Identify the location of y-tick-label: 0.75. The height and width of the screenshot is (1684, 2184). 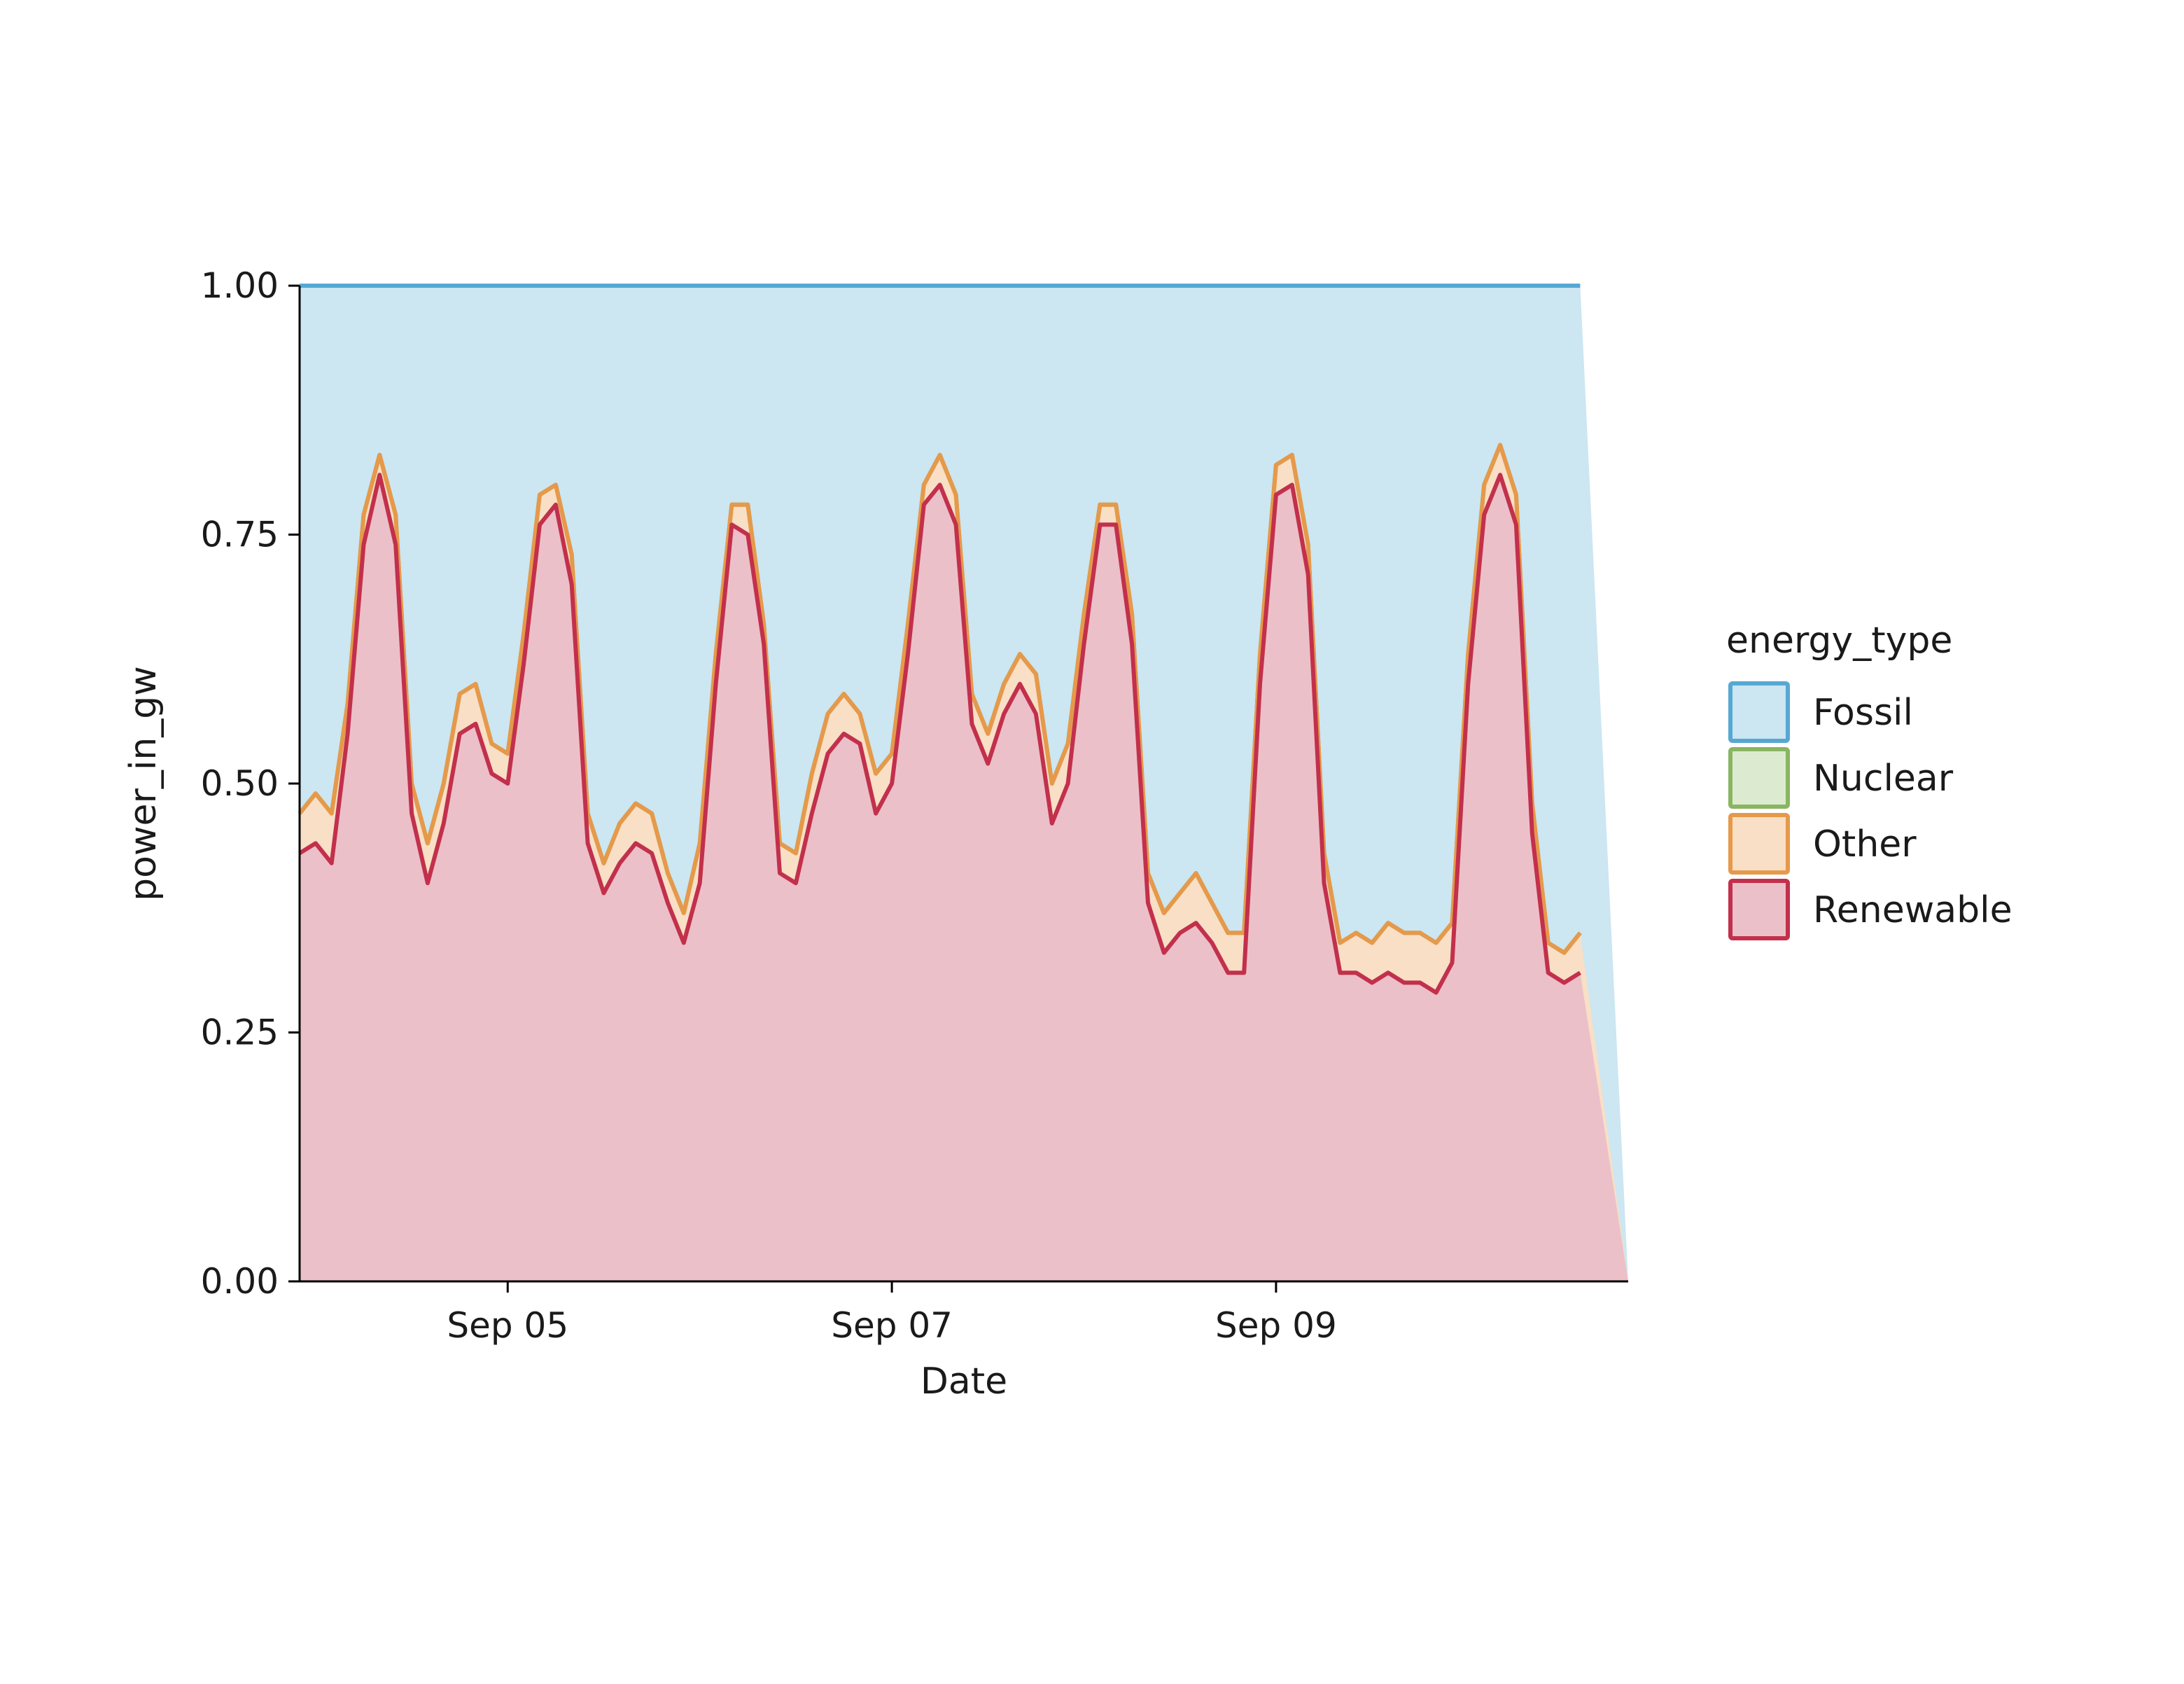
(240, 535).